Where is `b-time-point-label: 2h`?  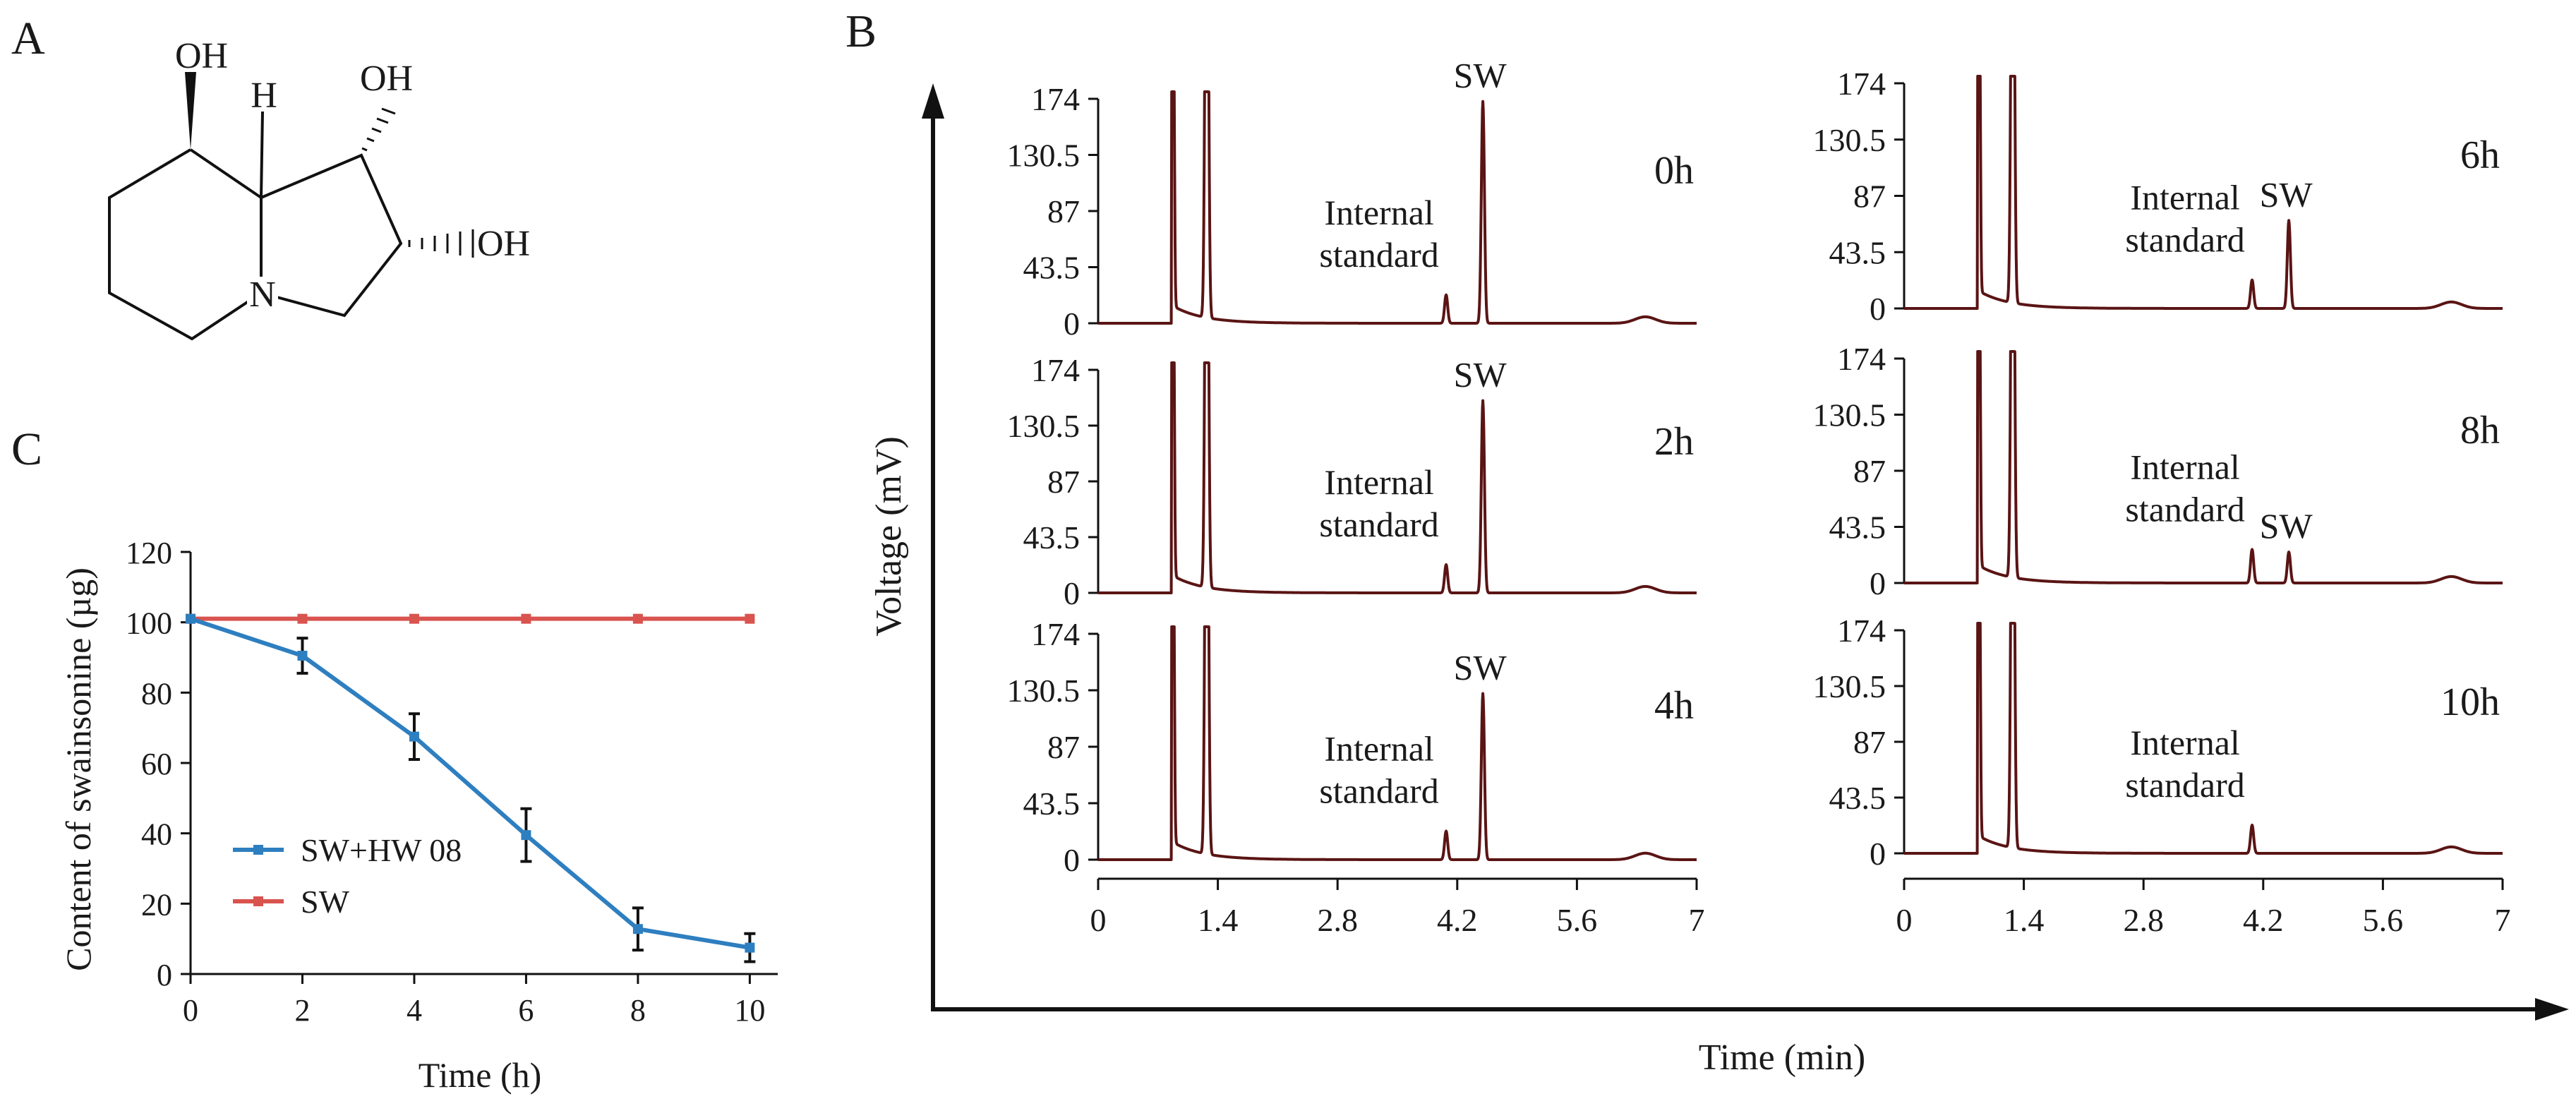
b-time-point-label: 2h is located at coordinates (1674, 442).